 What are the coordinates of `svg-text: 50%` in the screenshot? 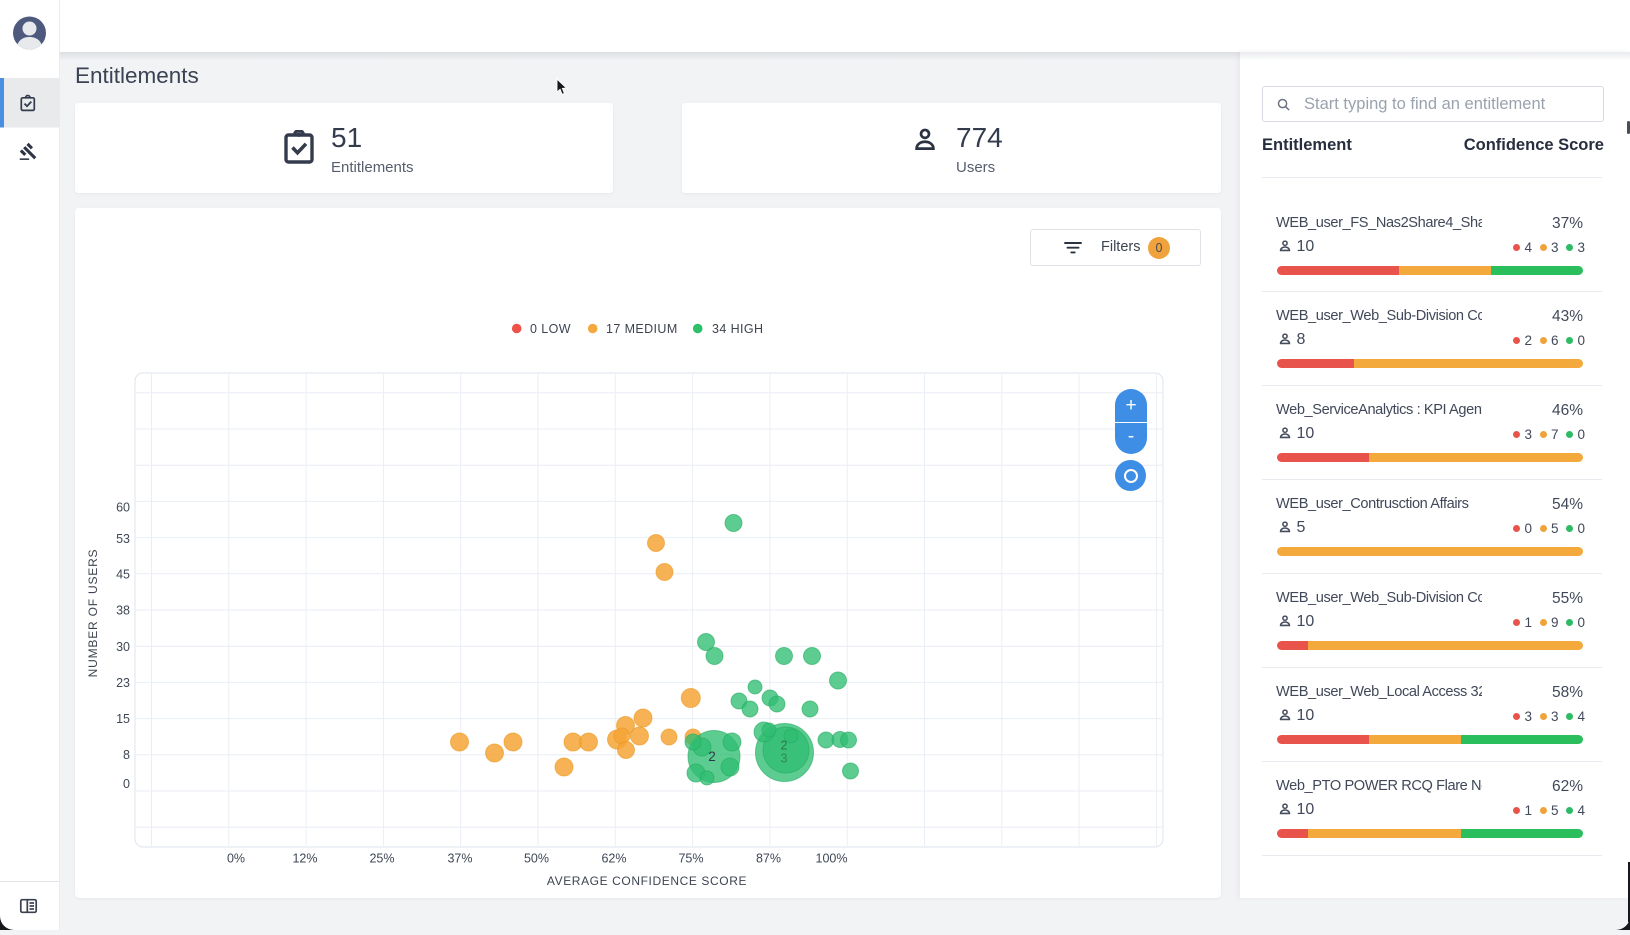 It's located at (536, 859).